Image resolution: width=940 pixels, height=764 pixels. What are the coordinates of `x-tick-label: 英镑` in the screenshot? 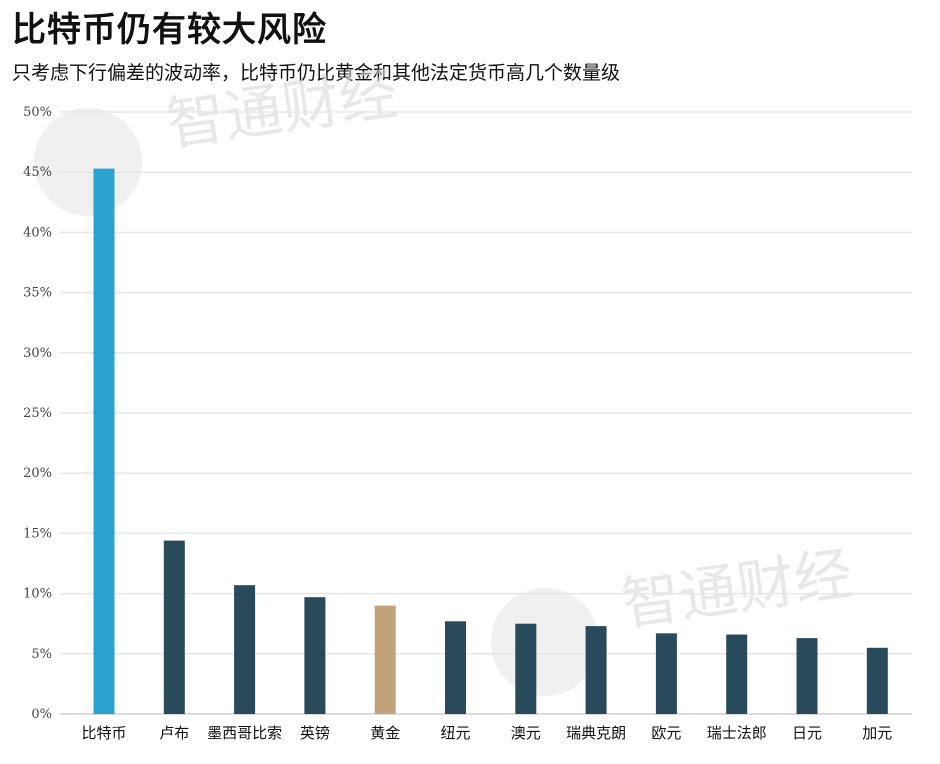 It's located at (315, 733).